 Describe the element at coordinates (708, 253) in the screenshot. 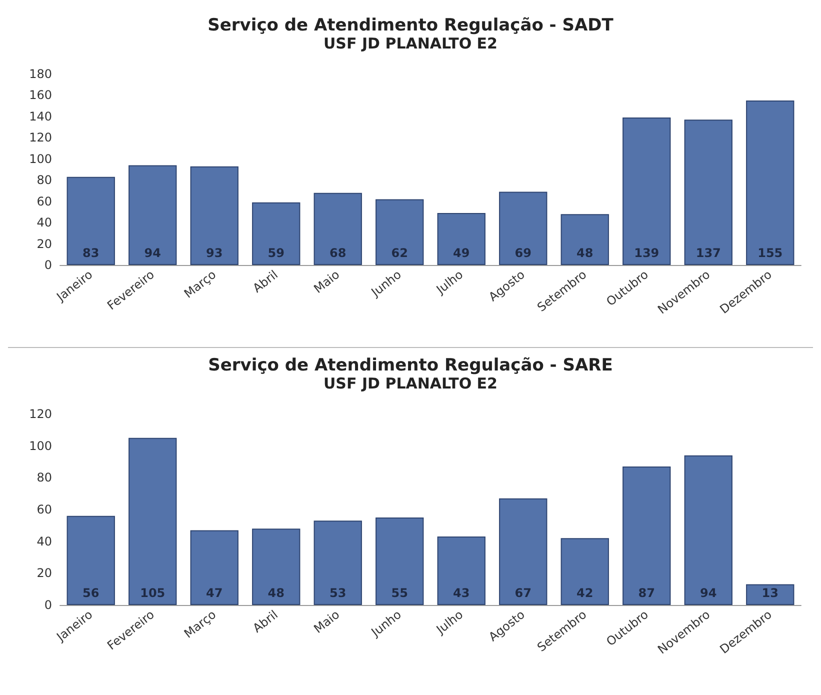

I see `data-label: 137` at that location.